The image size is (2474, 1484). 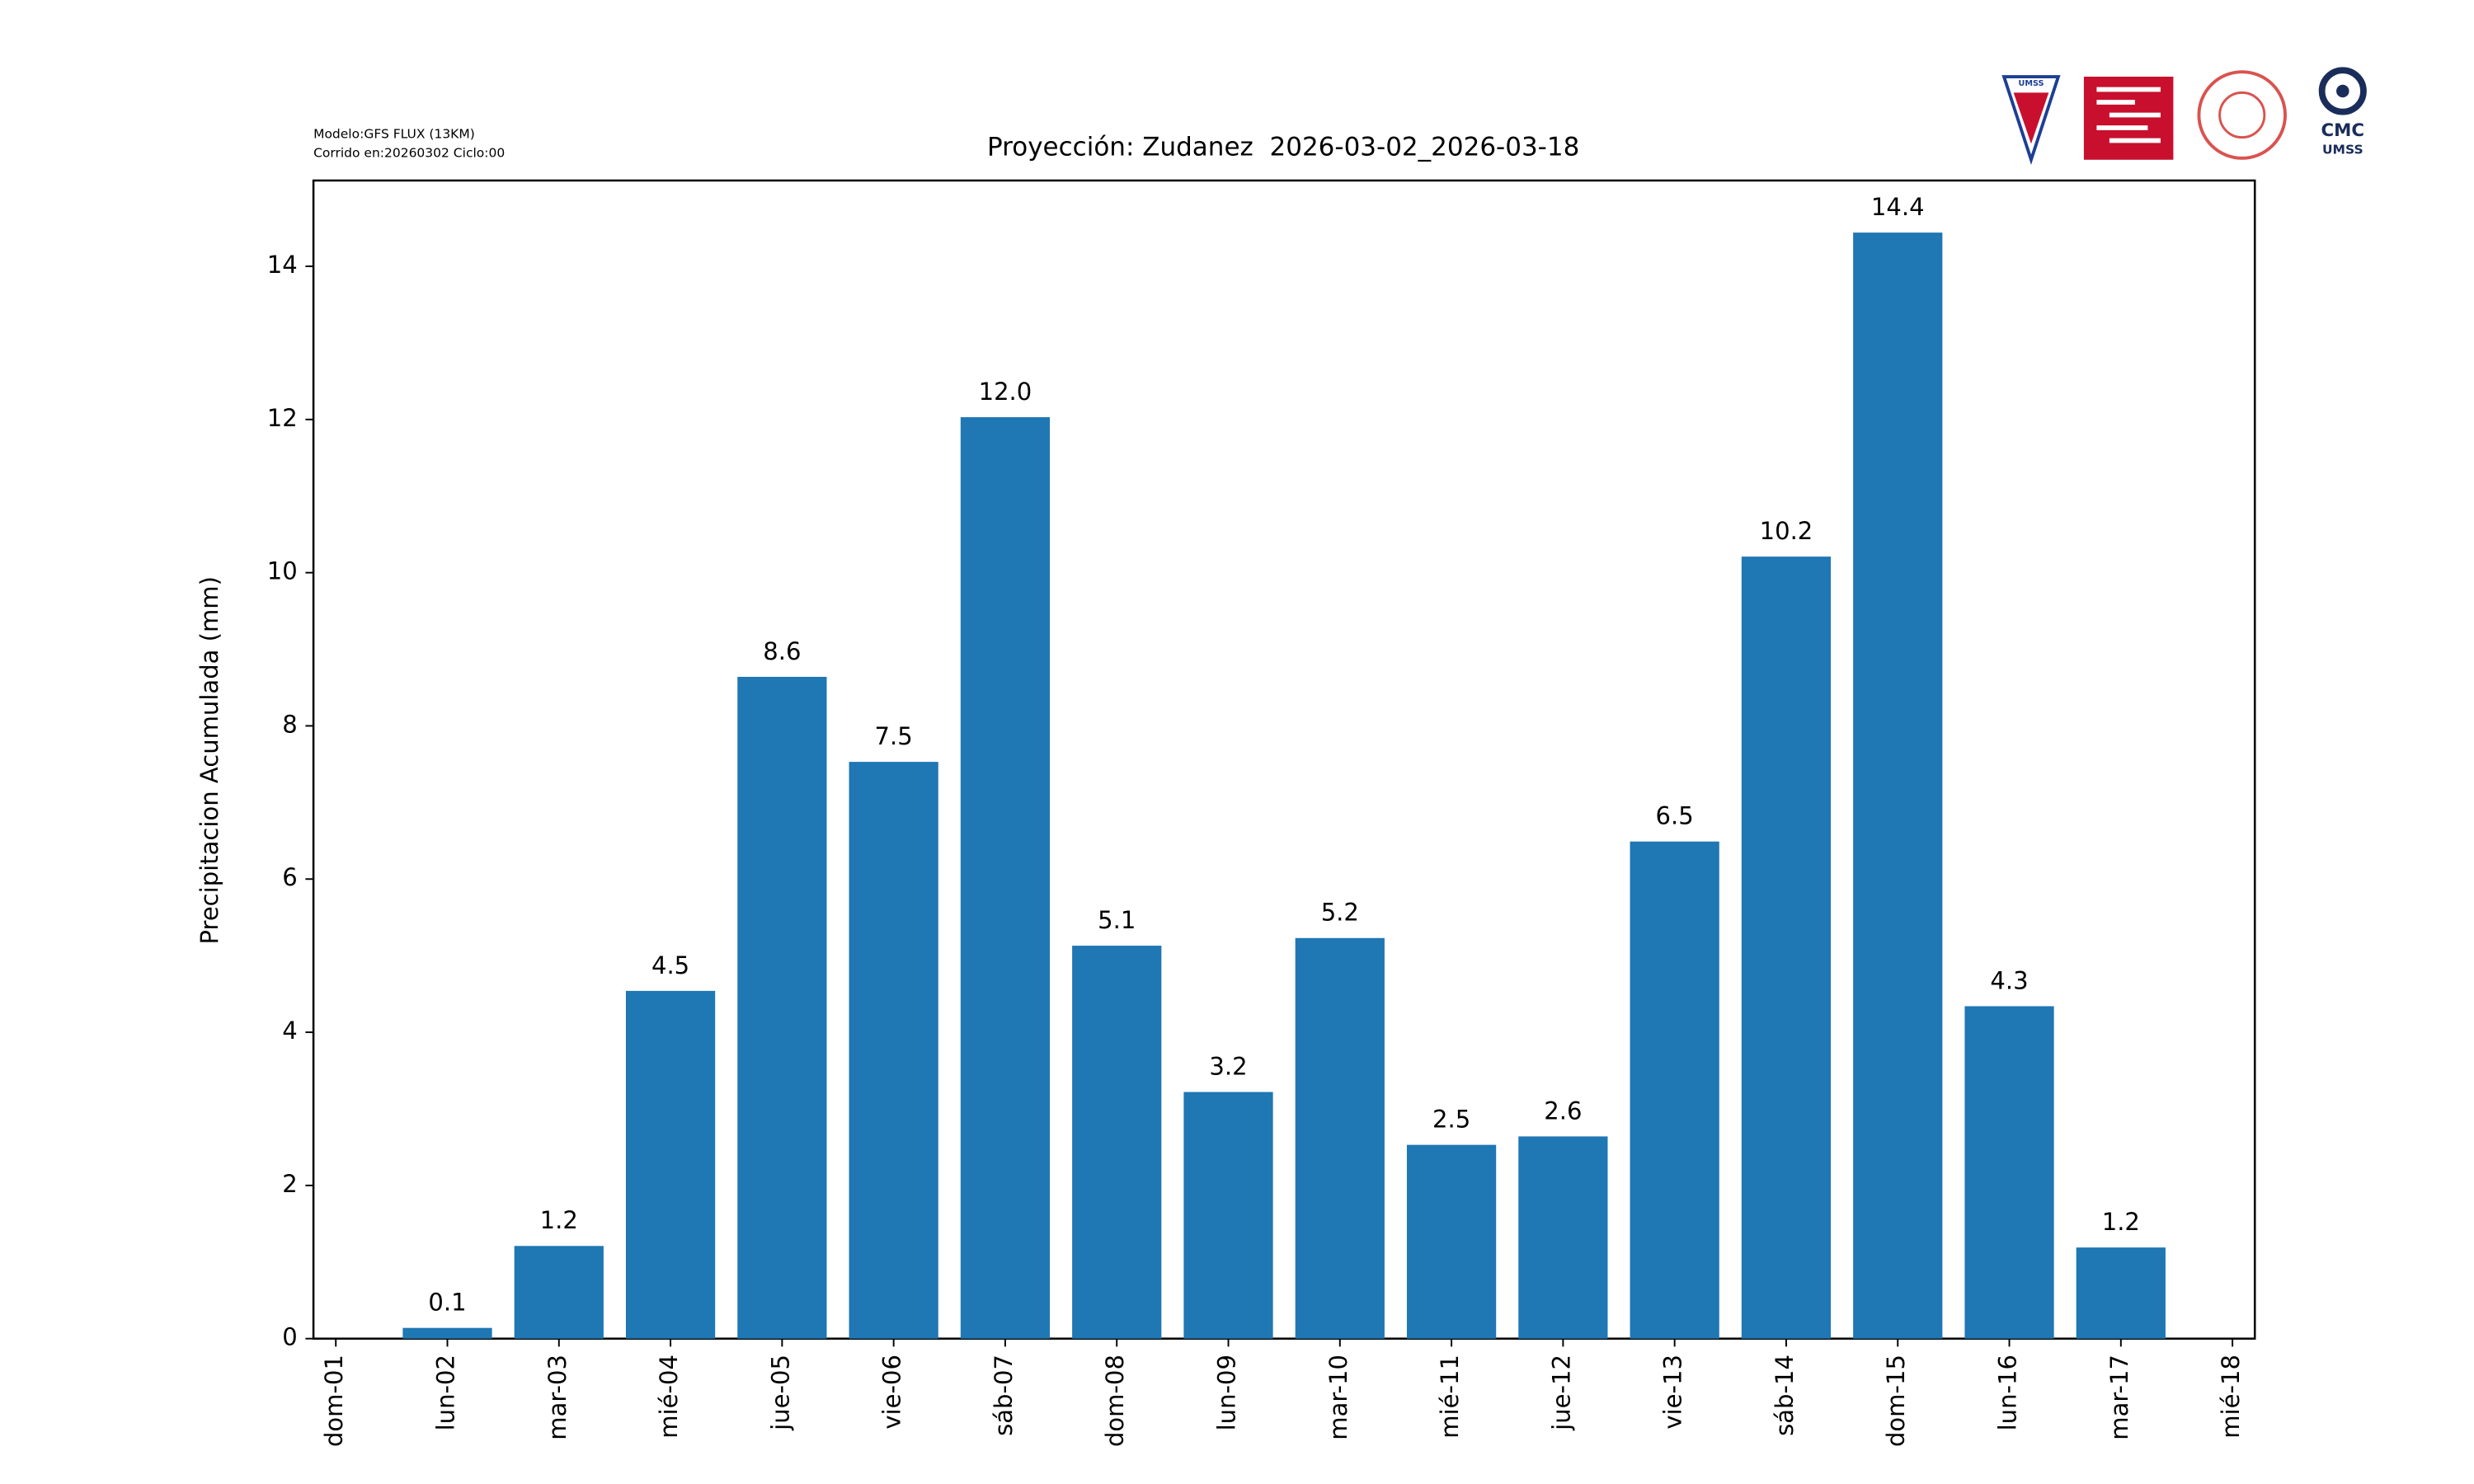 I want to click on y-tick-label: 14, so click(x=282, y=265).